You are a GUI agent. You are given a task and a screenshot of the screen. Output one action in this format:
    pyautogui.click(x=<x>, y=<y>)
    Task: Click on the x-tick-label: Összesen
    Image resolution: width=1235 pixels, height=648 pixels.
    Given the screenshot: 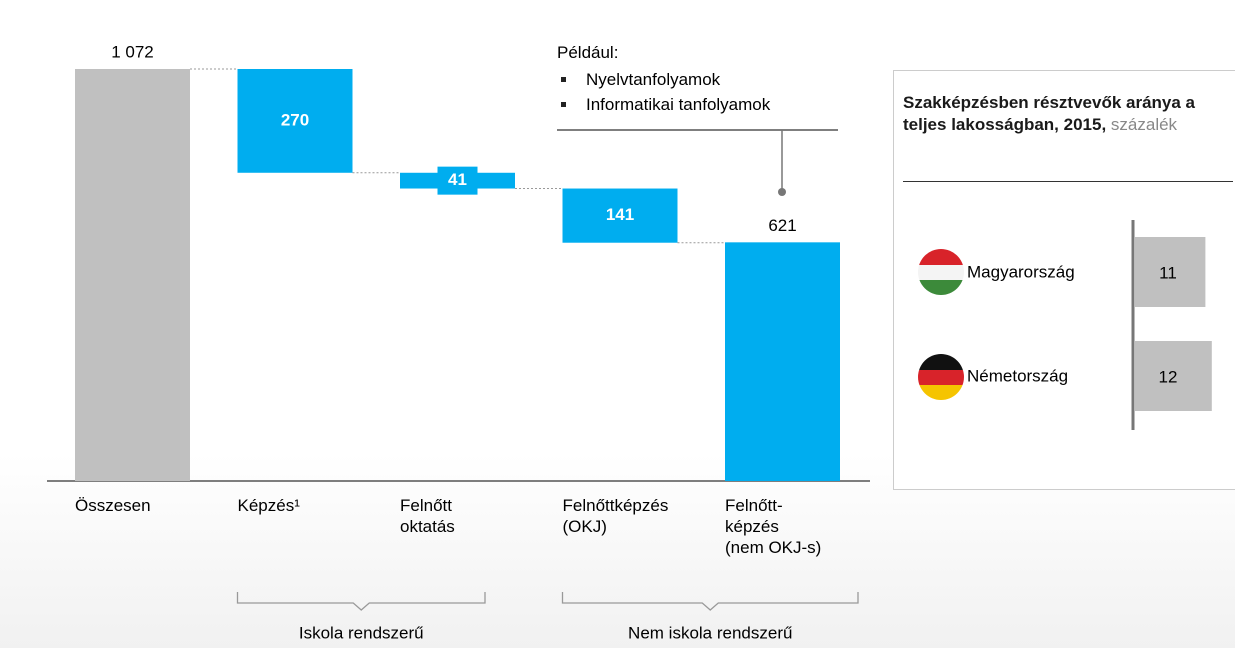 What is the action you would take?
    pyautogui.click(x=113, y=505)
    